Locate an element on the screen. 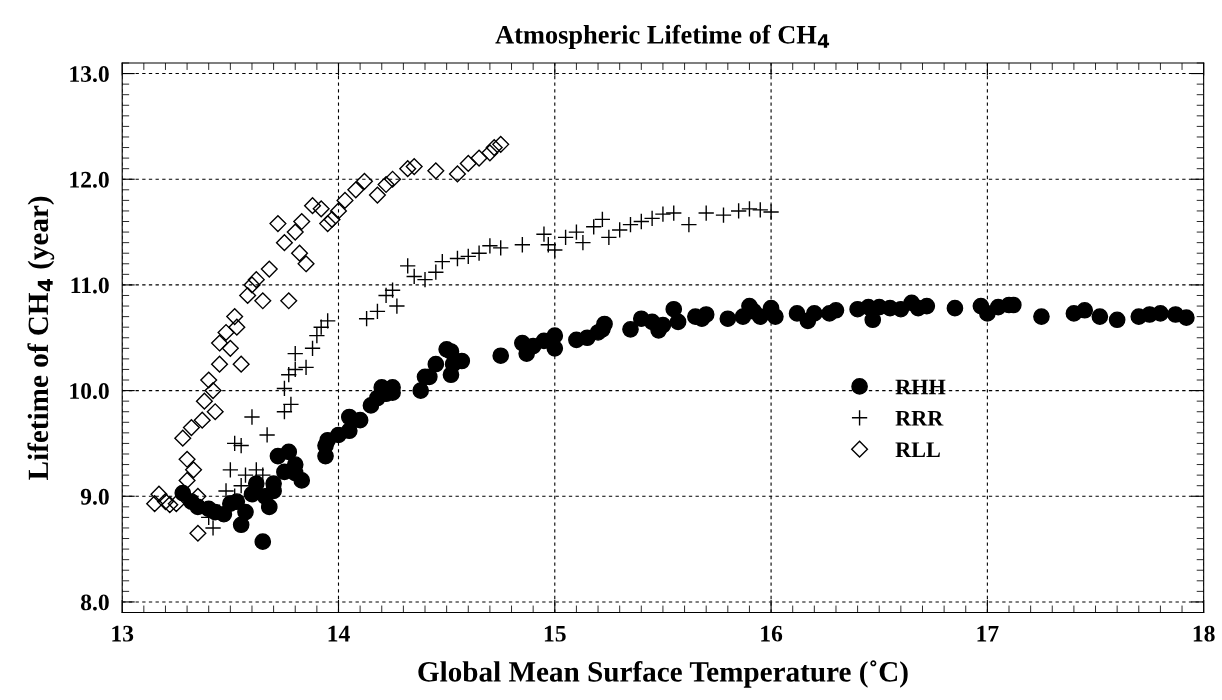  x-tick-label: 14 is located at coordinates (339, 633).